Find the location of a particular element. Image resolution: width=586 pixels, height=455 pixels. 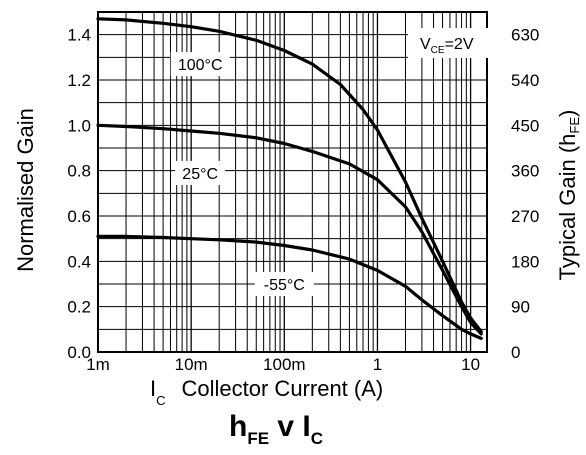

y2-tick-label: 630 is located at coordinates (525, 35).